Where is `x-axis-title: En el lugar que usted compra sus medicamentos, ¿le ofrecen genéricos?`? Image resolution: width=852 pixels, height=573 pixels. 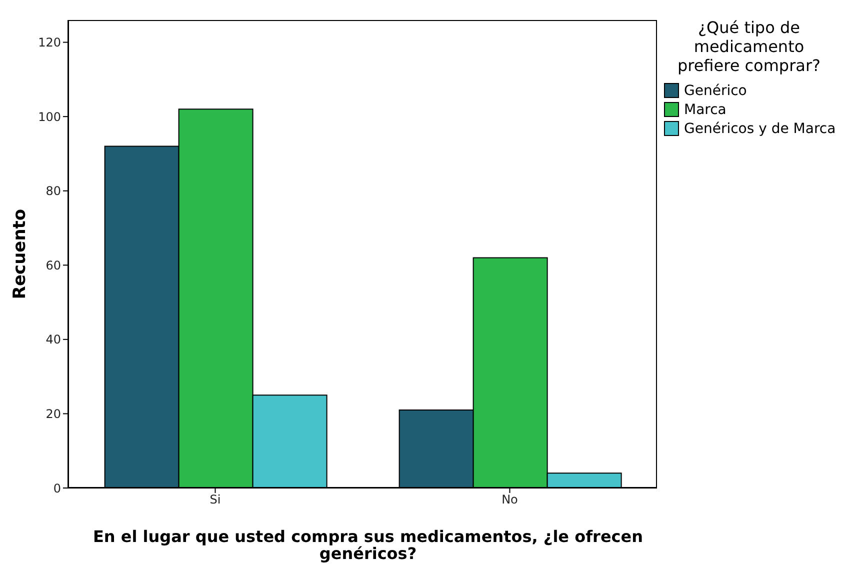
x-axis-title: En el lugar que usted compra sus medicamentos, ¿le ofrecen genéricos? is located at coordinates (368, 545).